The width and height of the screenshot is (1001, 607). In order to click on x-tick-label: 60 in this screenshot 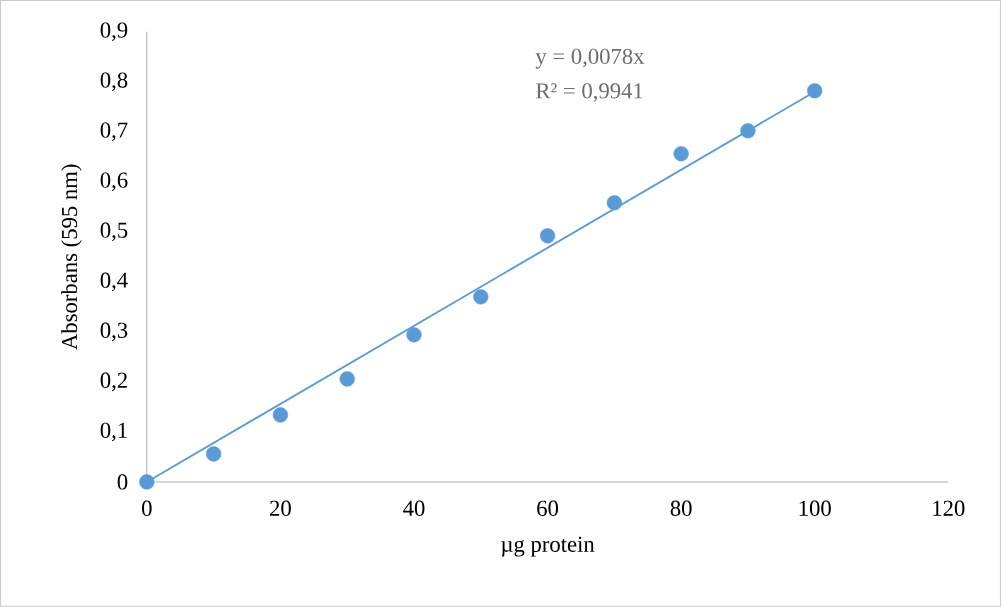, I will do `click(548, 508)`.